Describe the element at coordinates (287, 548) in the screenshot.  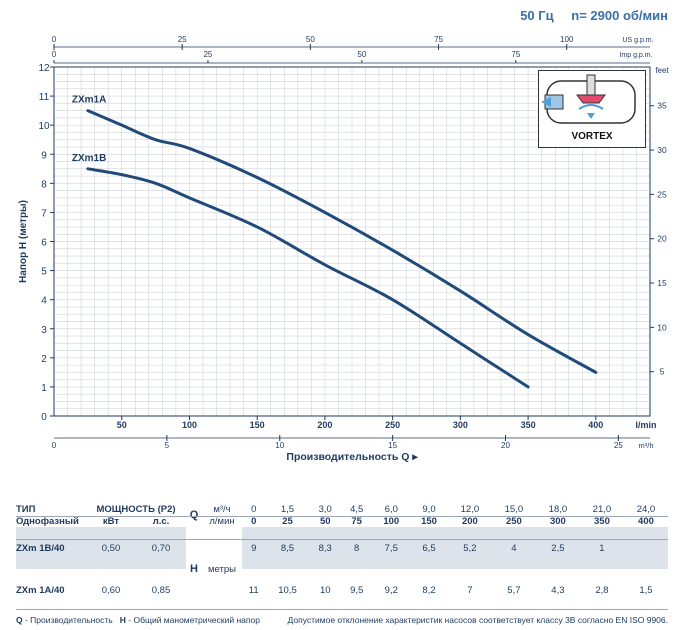
I see `head-value: 8,5` at that location.